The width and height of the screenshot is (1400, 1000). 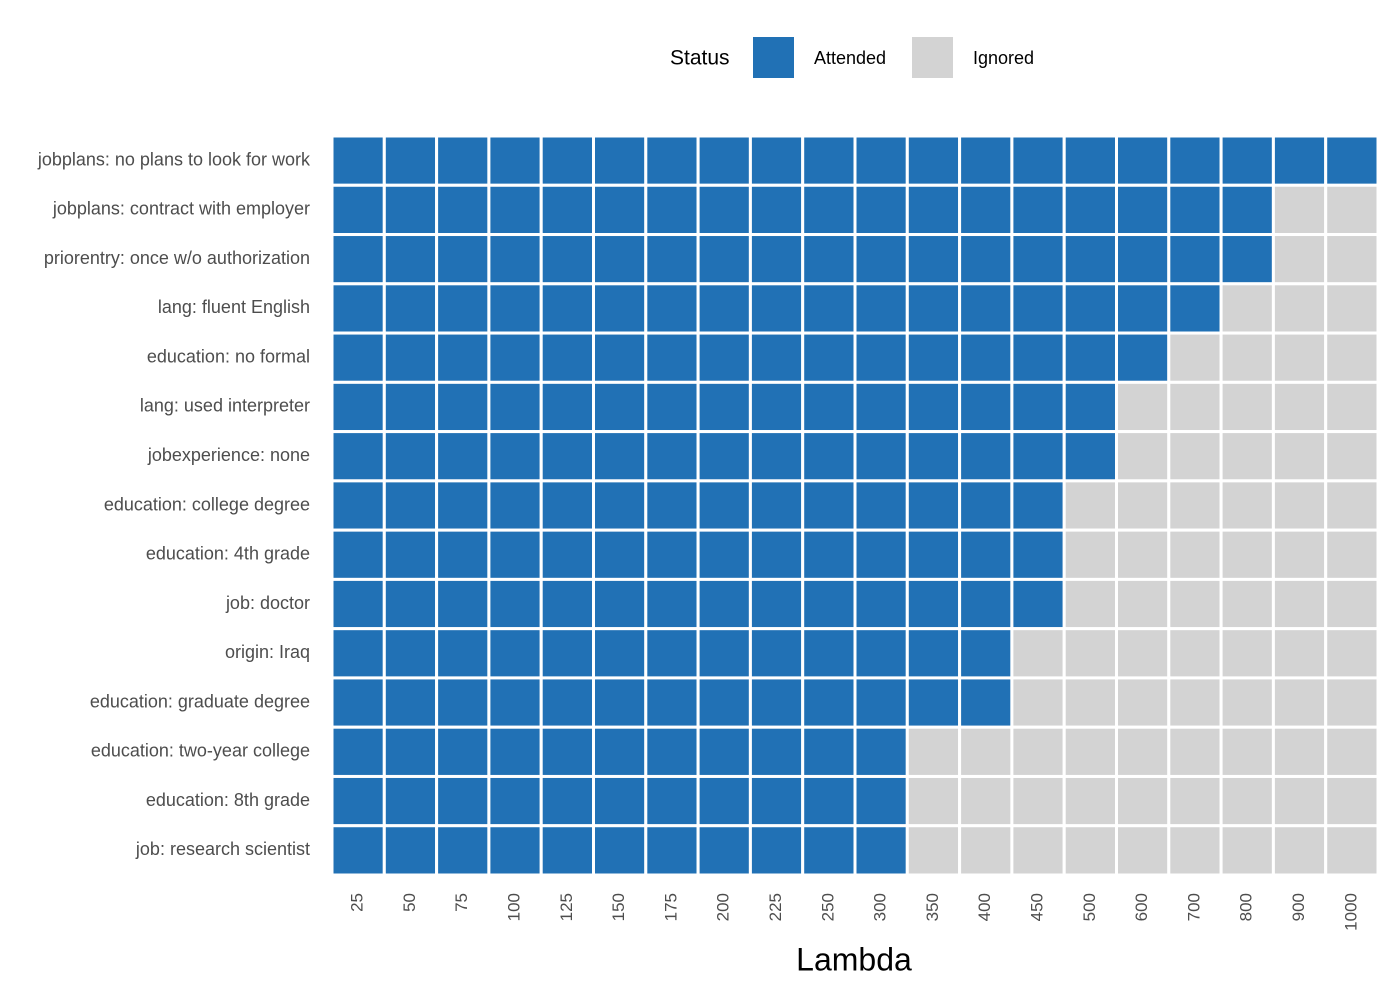 What do you see at coordinates (670, 907) in the screenshot?
I see `x-tick-label: 175` at bounding box center [670, 907].